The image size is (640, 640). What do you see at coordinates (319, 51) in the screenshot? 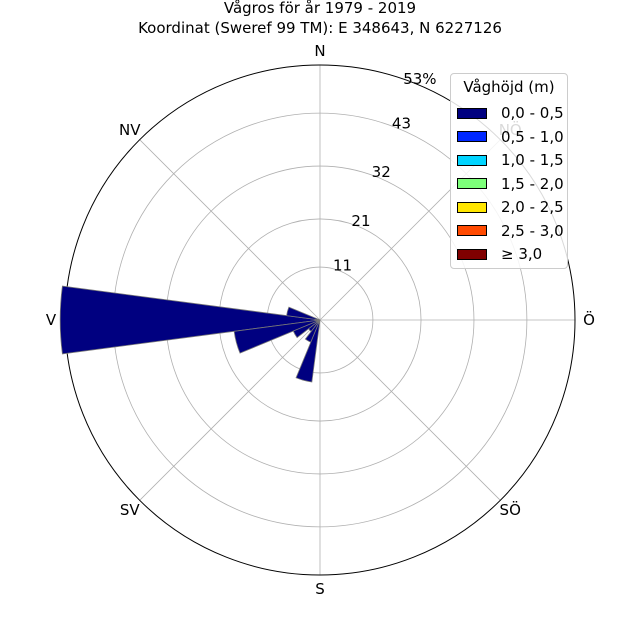
I see `direction-label: N` at bounding box center [319, 51].